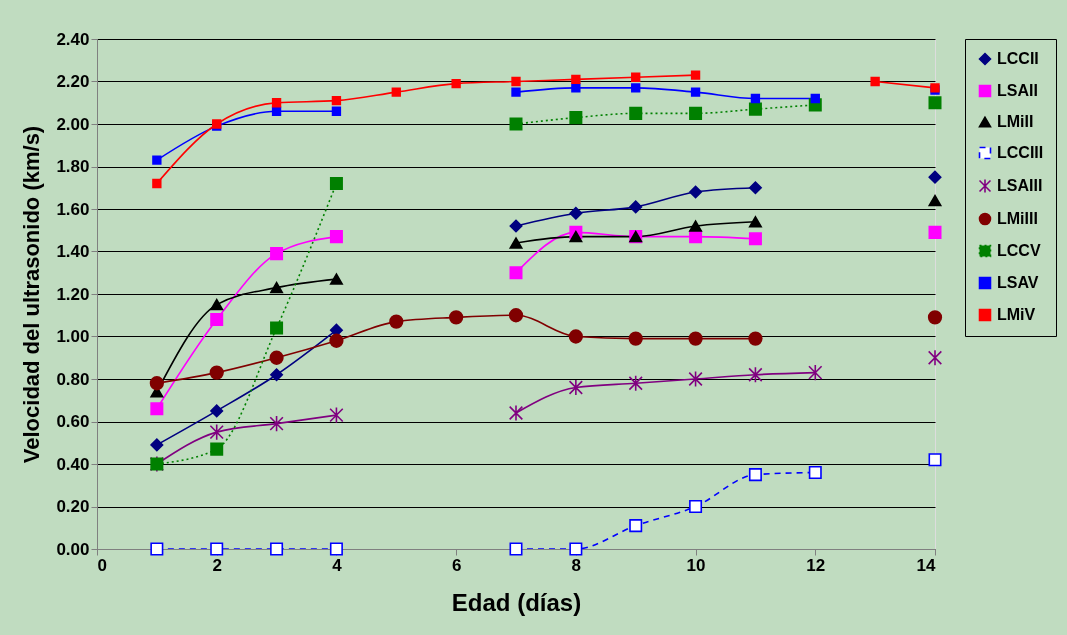  What do you see at coordinates (1015, 121) in the screenshot?
I see `legend-label: LMiII` at bounding box center [1015, 121].